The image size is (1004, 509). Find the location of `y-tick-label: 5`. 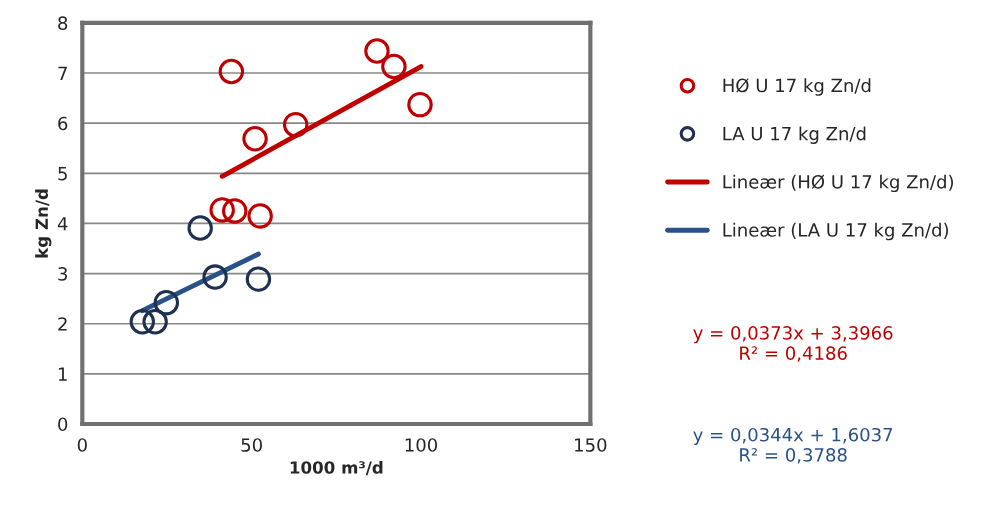

y-tick-label: 5 is located at coordinates (62, 174).